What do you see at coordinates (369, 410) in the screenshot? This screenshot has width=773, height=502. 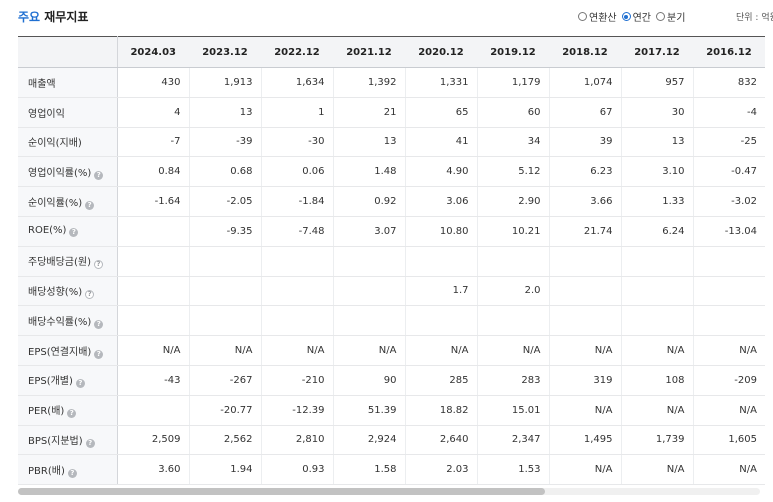 I see `table-cell: 51.39` at bounding box center [369, 410].